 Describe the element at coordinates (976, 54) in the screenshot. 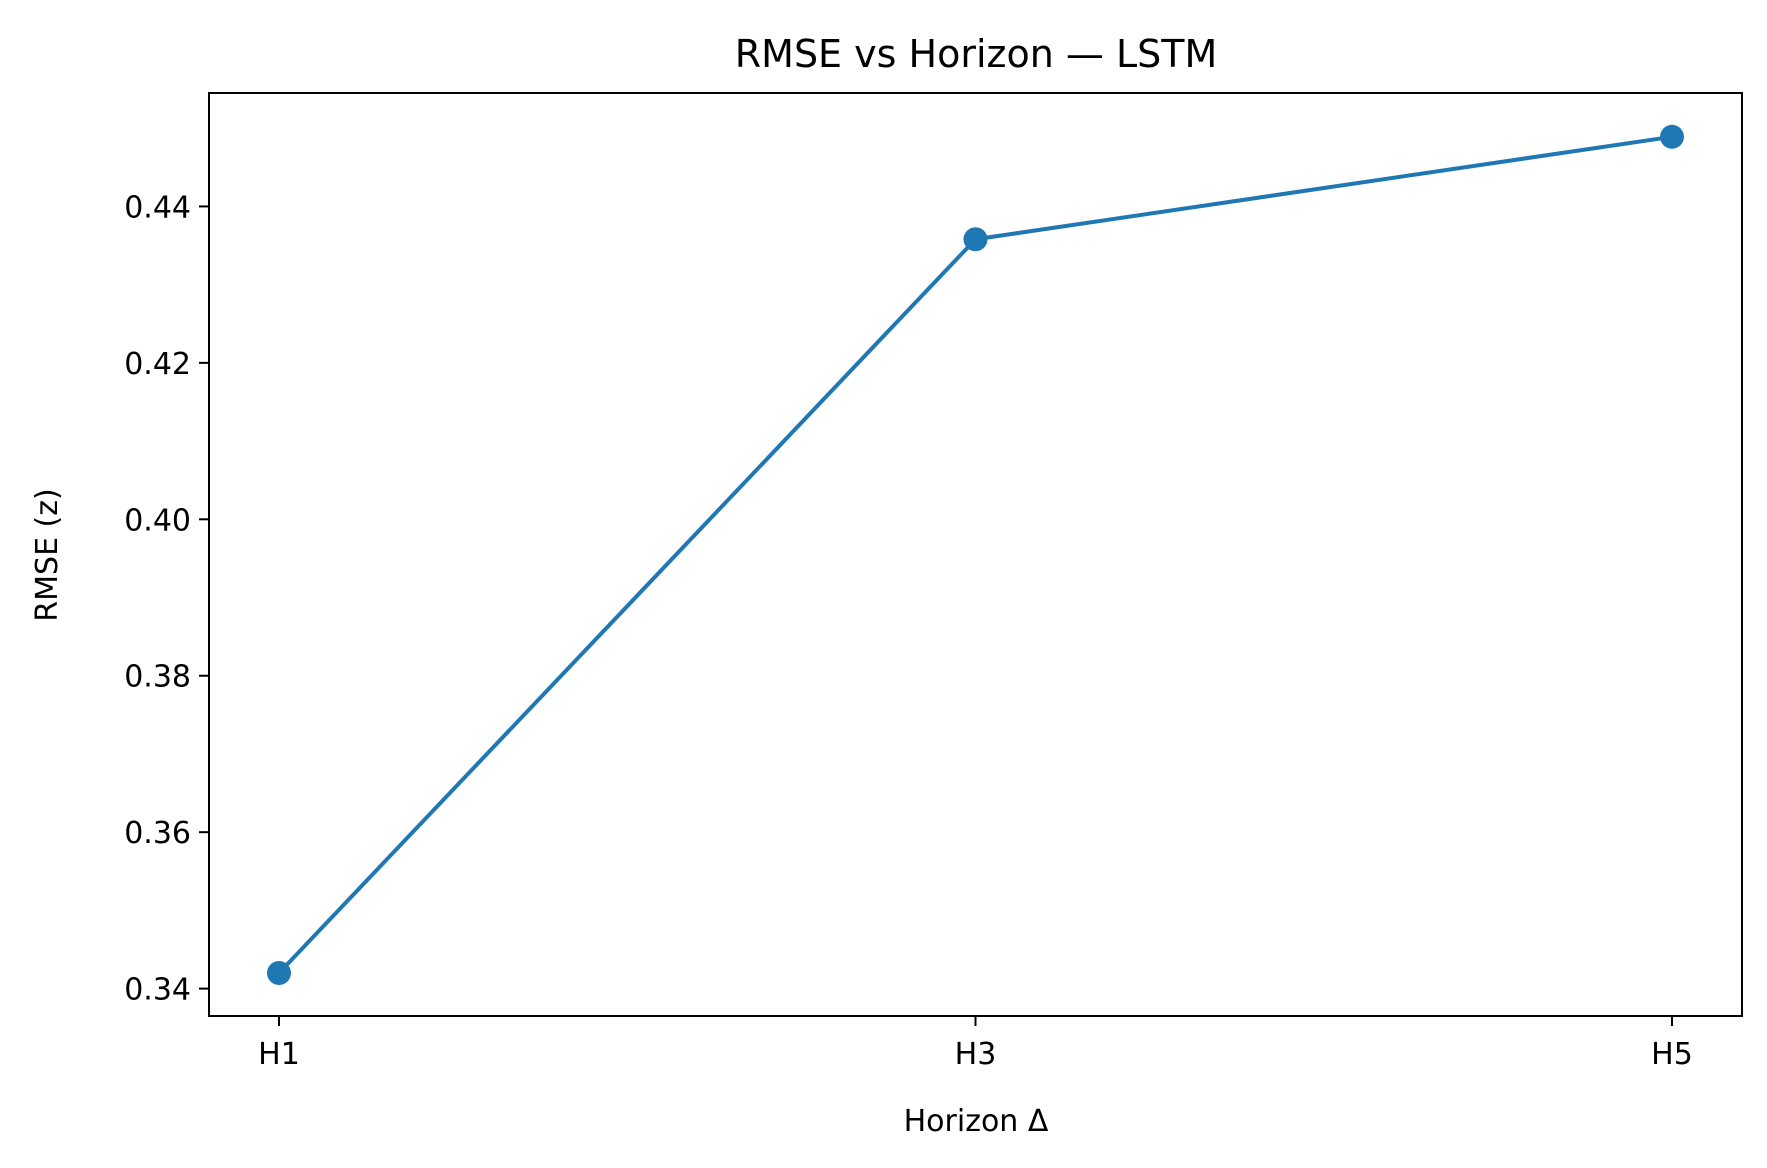

I see `chart-title: RMSE vs Horizon — LSTM` at that location.